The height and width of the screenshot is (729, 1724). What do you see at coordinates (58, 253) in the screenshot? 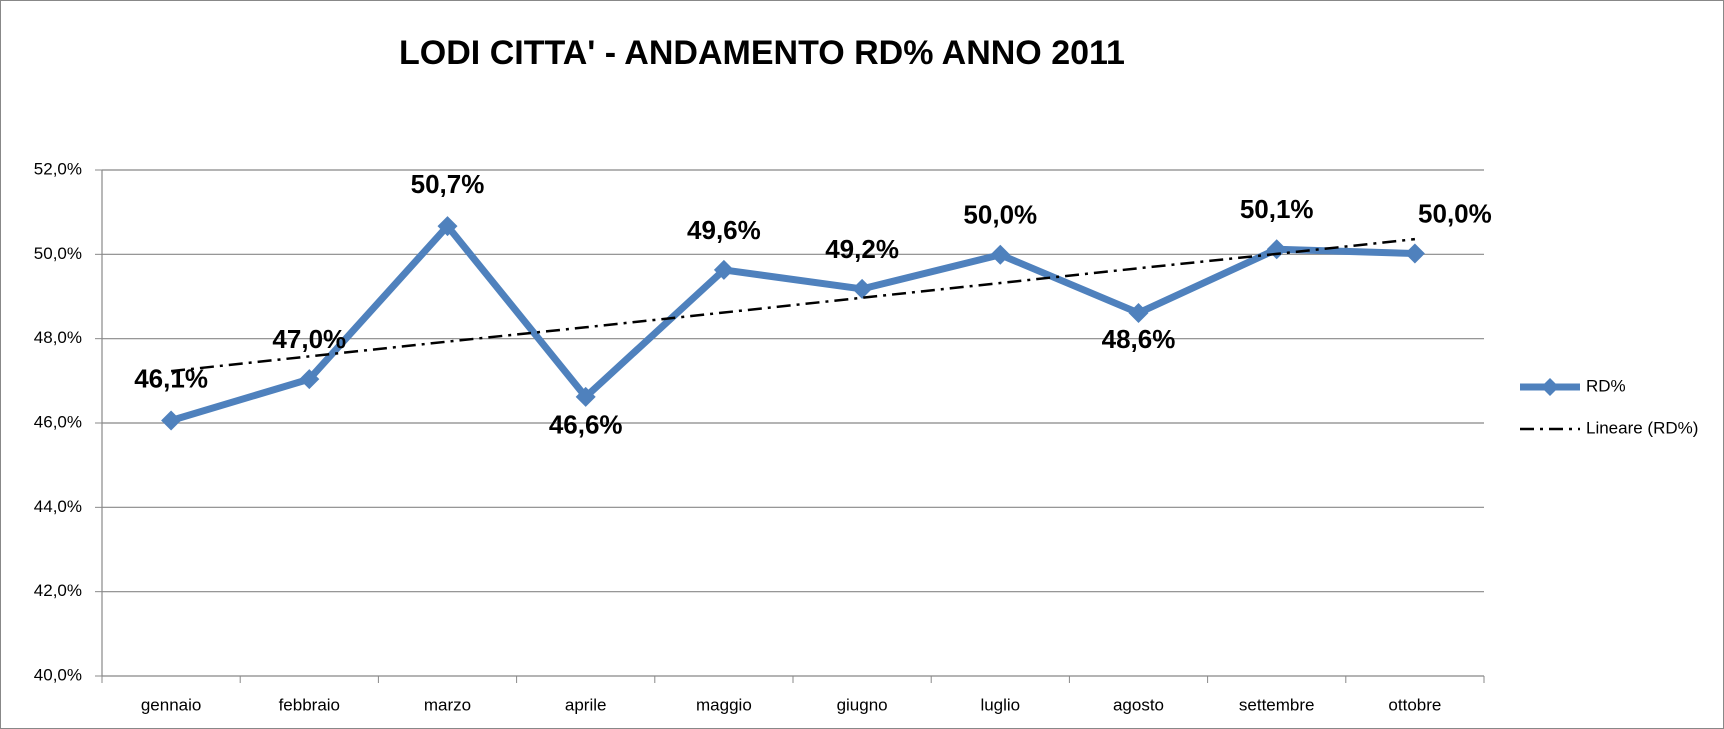
I see `y-tick-label: 50,0%` at bounding box center [58, 253].